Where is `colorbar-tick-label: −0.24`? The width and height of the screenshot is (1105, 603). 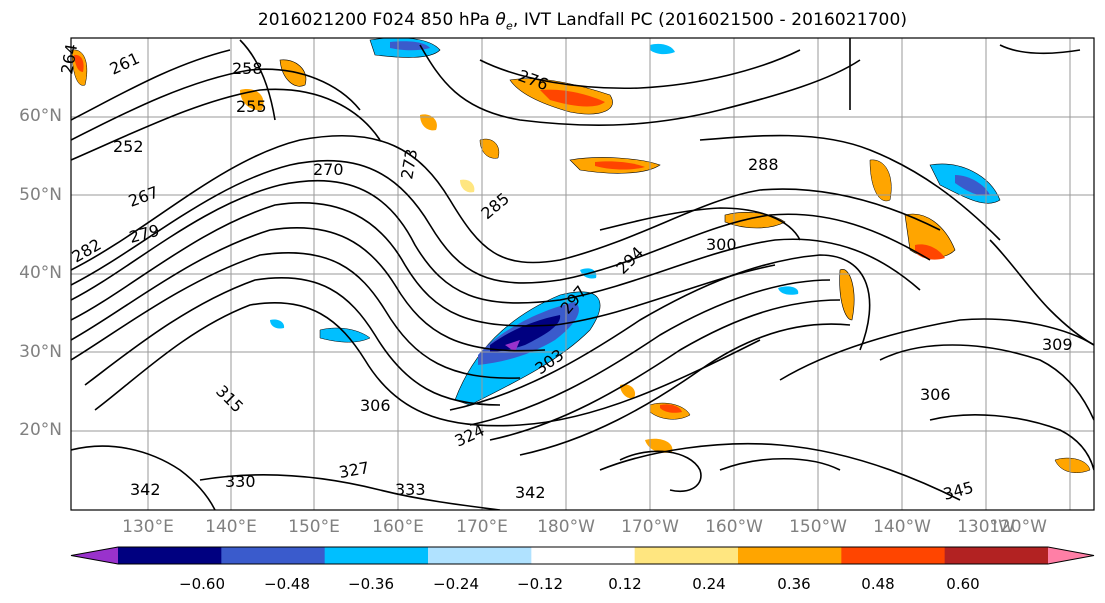 colorbar-tick-label: −0.24 is located at coordinates (456, 584).